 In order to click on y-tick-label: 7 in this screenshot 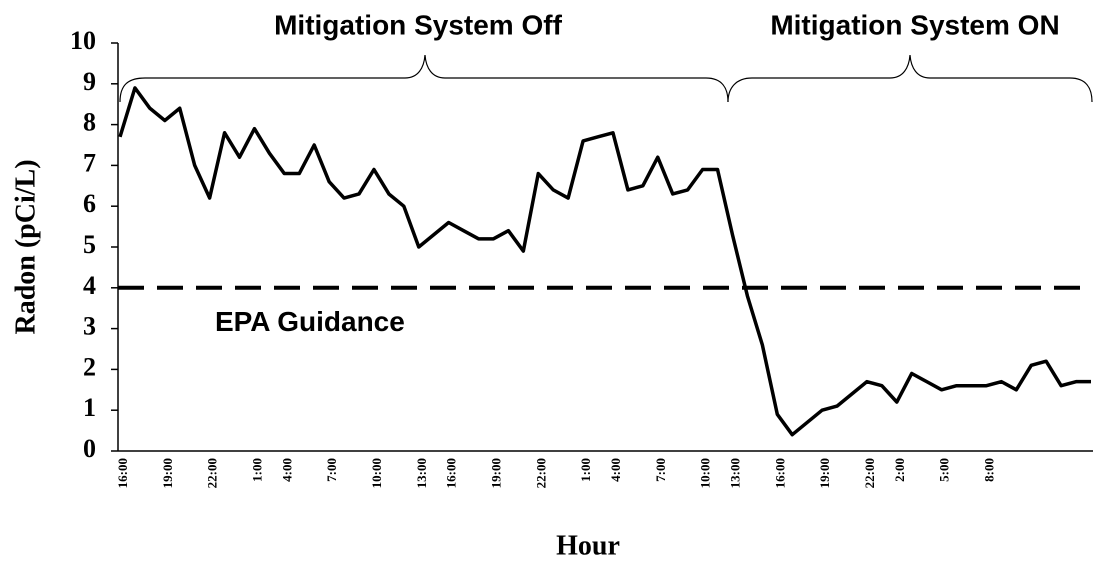, I will do `click(89, 162)`.